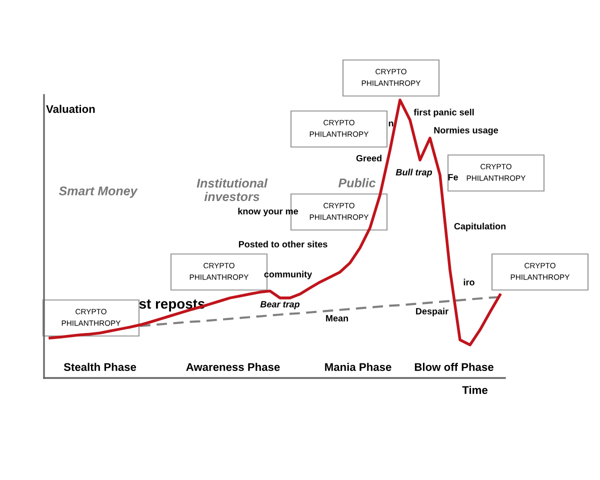  What do you see at coordinates (391, 123) in the screenshot?
I see `annotation: n` at bounding box center [391, 123].